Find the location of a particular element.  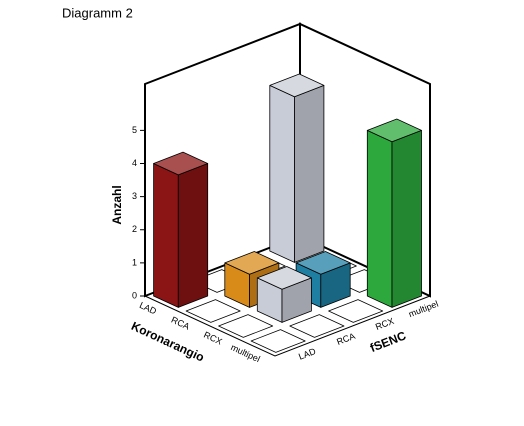

z-tick-label: RCA is located at coordinates (345, 339).